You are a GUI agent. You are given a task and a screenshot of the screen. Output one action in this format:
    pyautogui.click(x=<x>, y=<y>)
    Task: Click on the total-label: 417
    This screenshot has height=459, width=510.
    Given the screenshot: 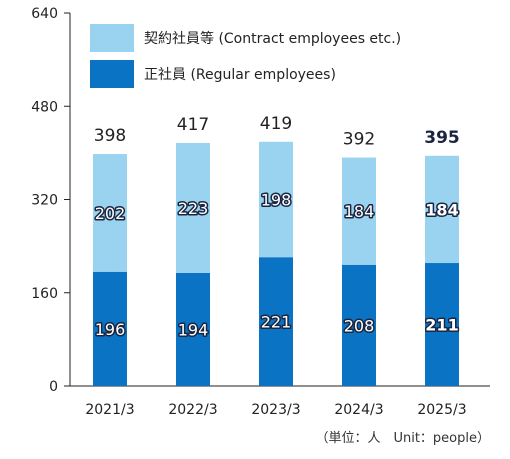 What is the action you would take?
    pyautogui.click(x=193, y=125)
    